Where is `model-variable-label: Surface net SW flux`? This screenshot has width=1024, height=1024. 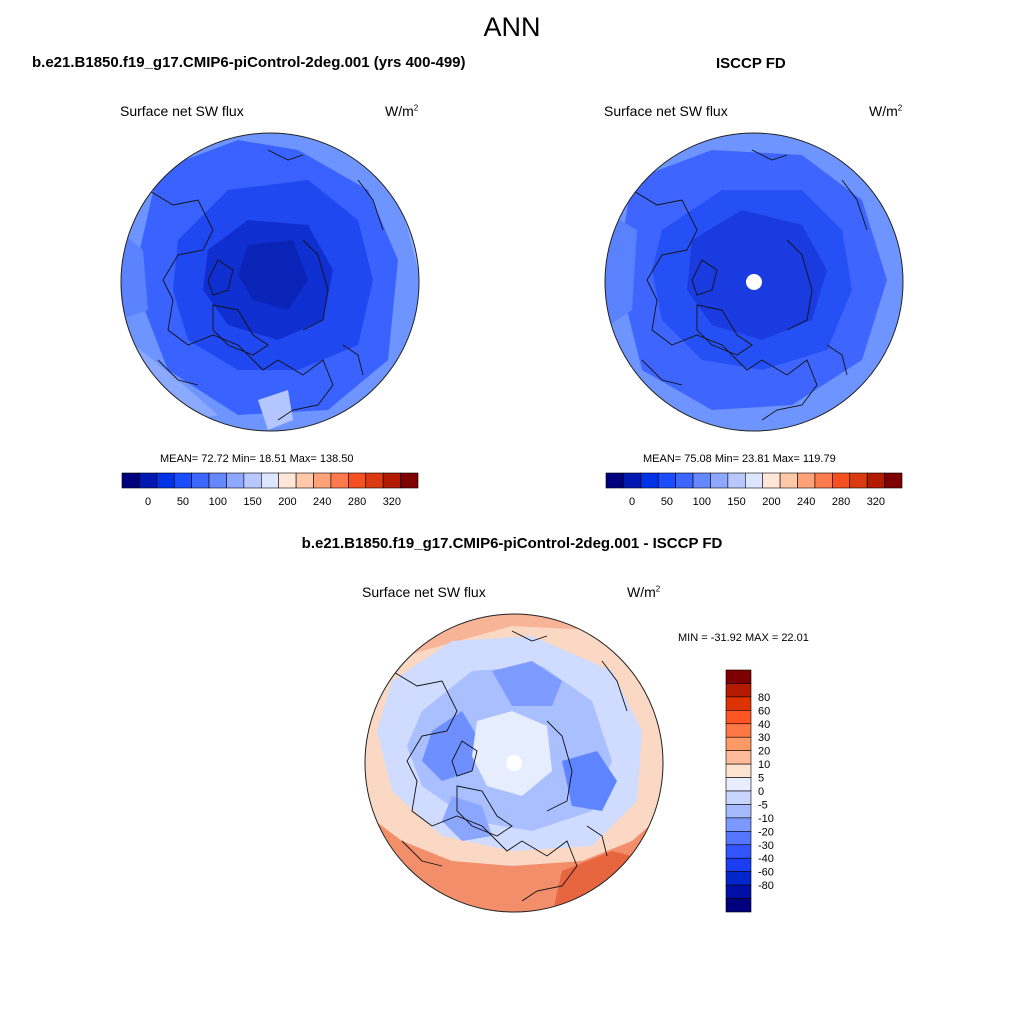 model-variable-label: Surface net SW flux is located at coordinates (182, 111).